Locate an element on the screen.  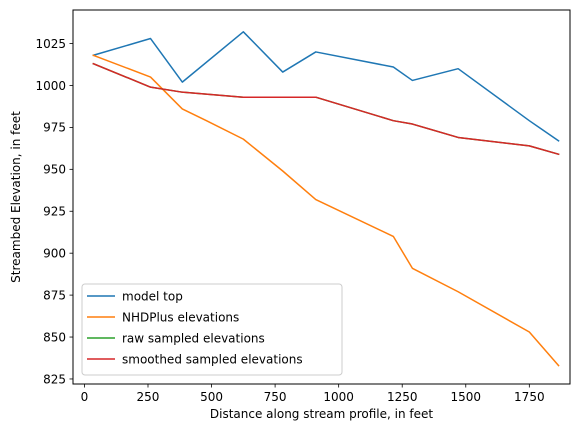
y-tick-label: 950 is located at coordinates (54, 170).